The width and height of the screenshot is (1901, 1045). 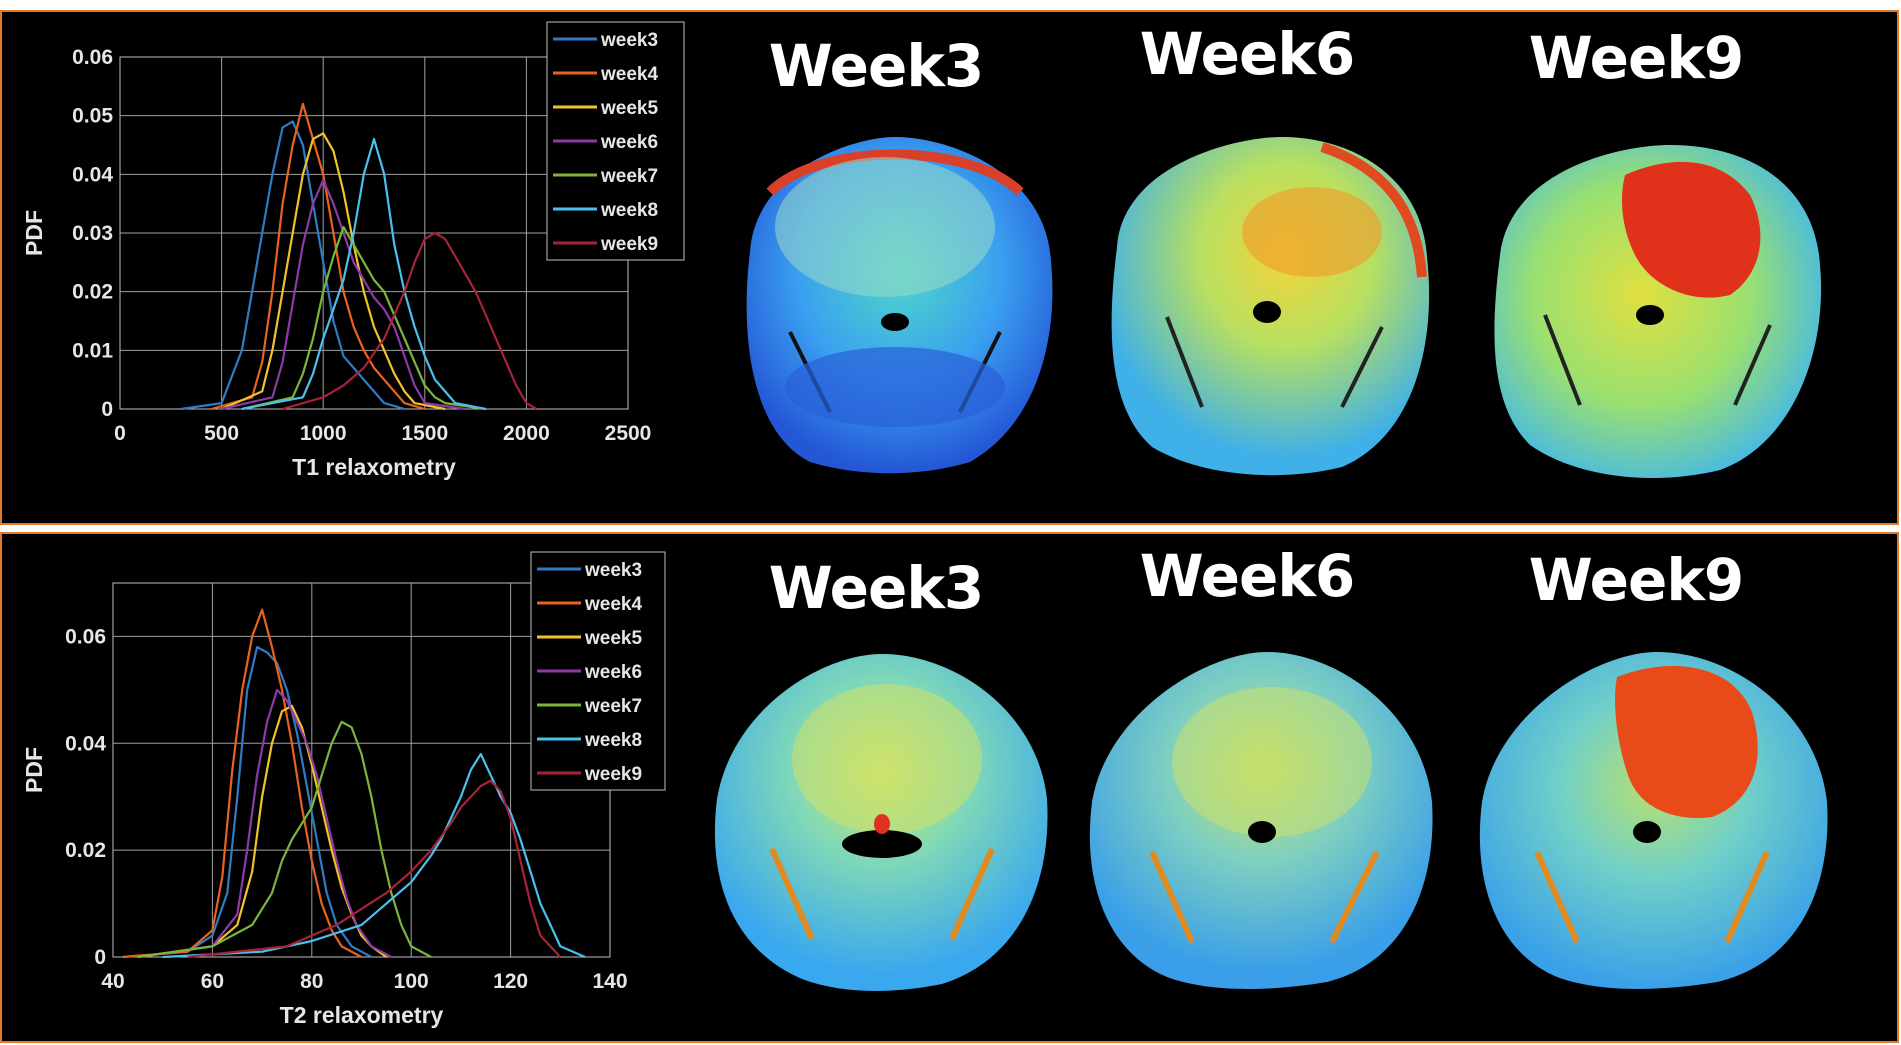 What do you see at coordinates (362, 1015) in the screenshot?
I see `x-axis-label: T2 relaxometry` at bounding box center [362, 1015].